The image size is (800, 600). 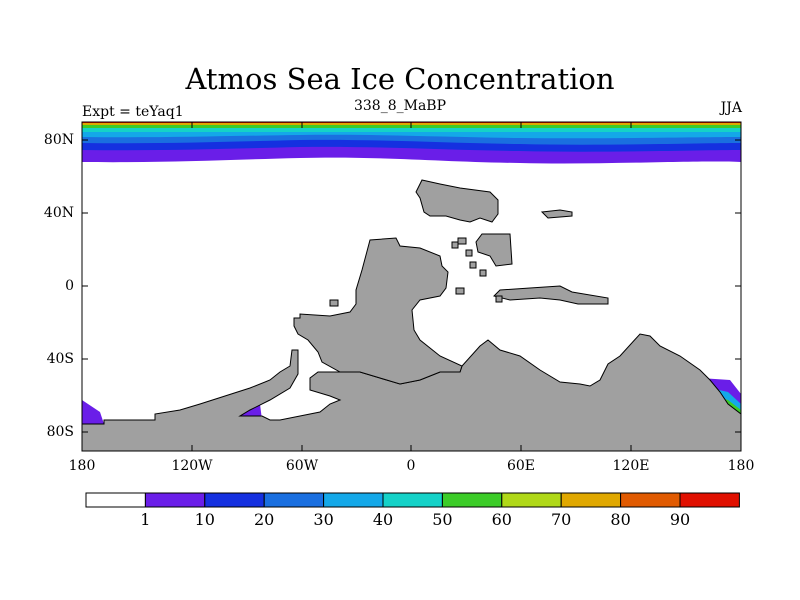 I want to click on map-subtitle: 338_8_MaBP, so click(x=400, y=106).